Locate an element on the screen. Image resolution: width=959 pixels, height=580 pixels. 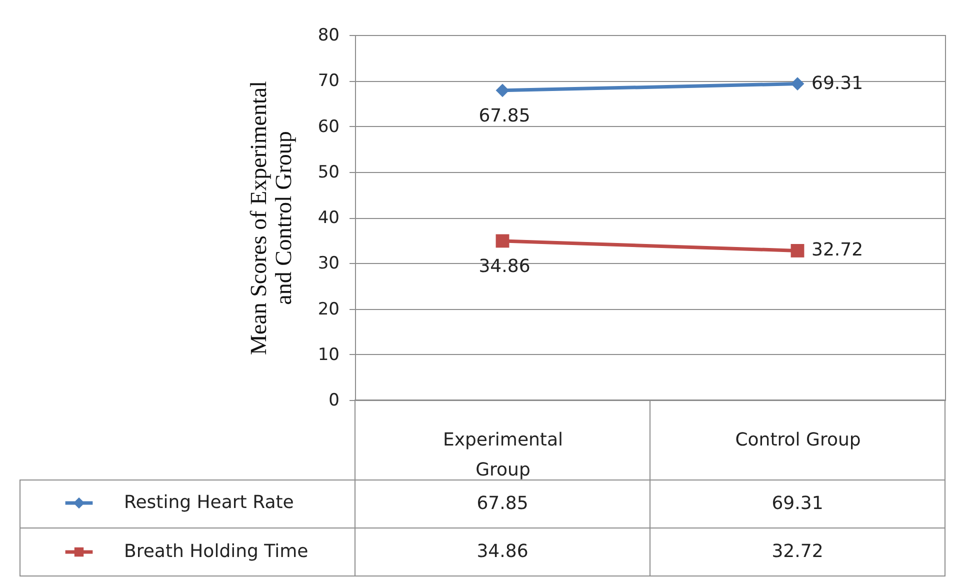
y-tick-label: 60 is located at coordinates (329, 126).